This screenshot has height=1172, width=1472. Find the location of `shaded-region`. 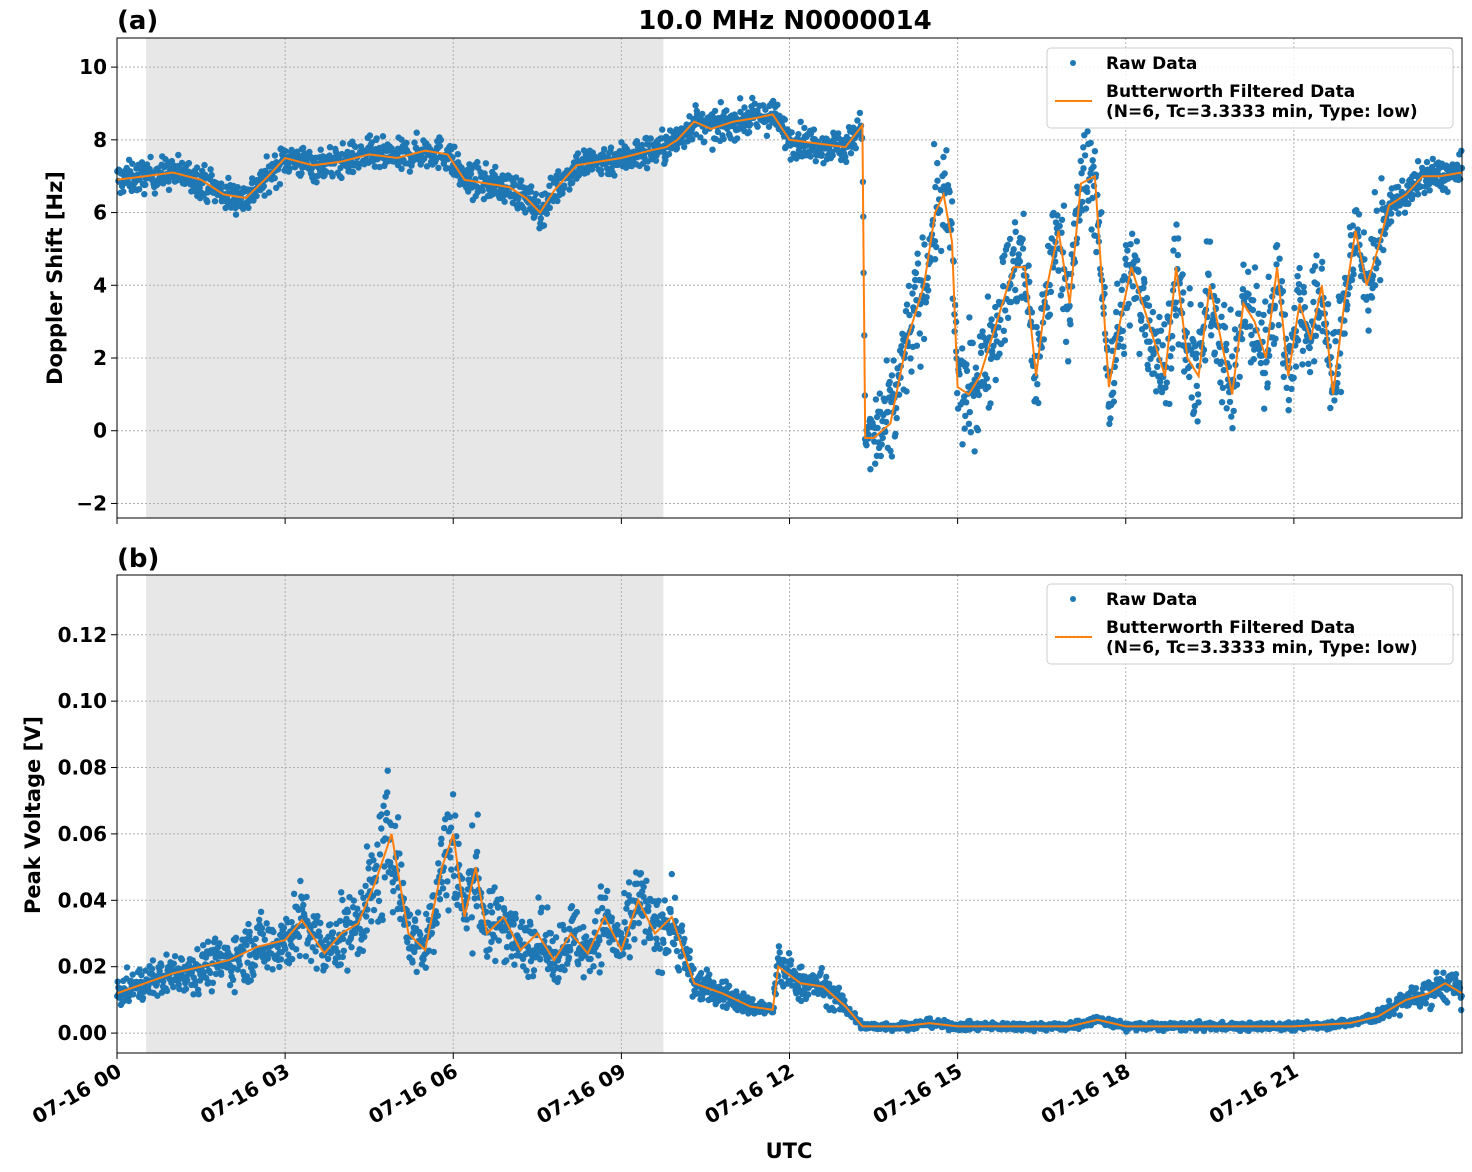

shaded-region is located at coordinates (405, 814).